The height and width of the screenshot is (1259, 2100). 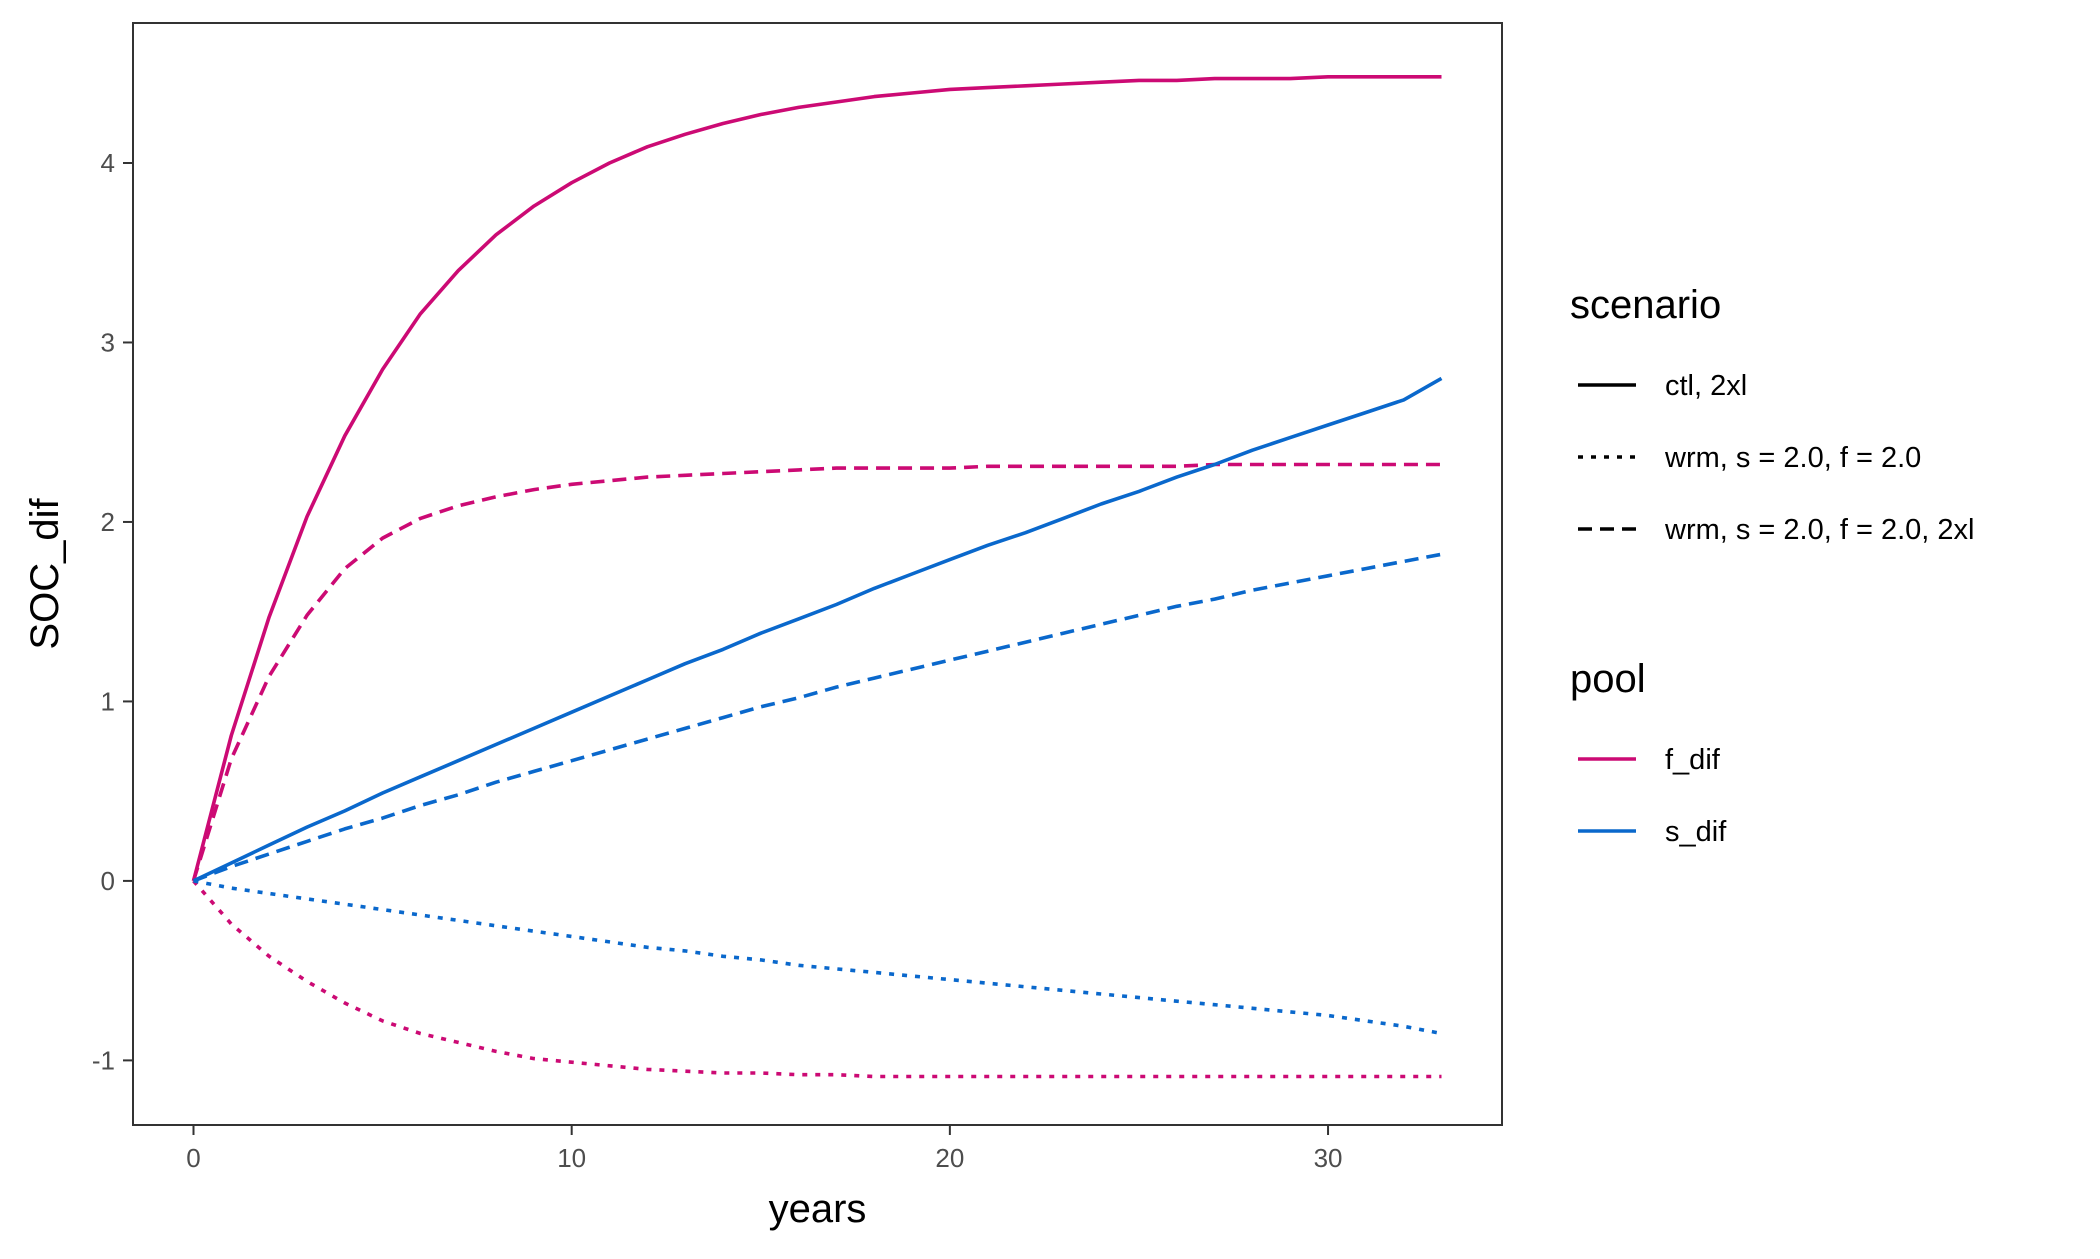 I want to click on legend-label: wrm, s = 2.0, f = 2.0, 2xl, so click(x=1819, y=530).